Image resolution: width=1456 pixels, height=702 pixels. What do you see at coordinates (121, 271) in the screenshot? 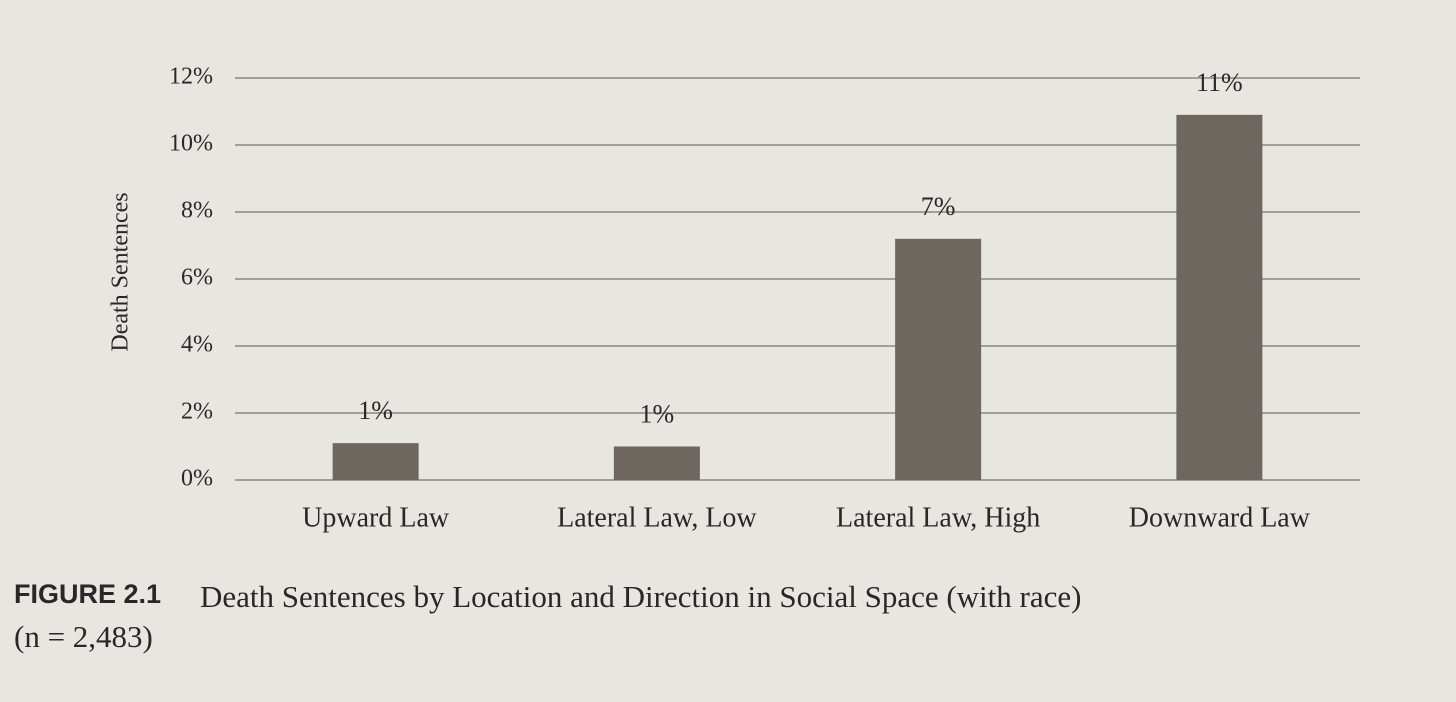
I see `y-axis-label: Death Sentences` at bounding box center [121, 271].